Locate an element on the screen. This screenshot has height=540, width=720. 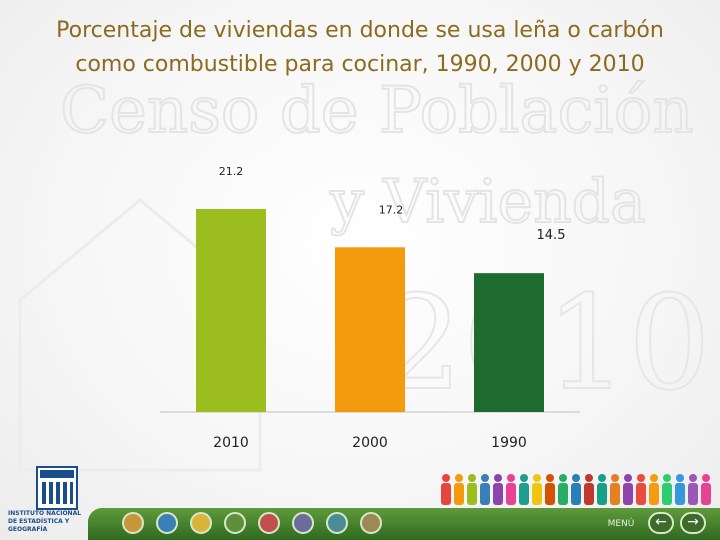
inegi-logo-line2: DE ESTADÍSTICA Y GEOGRAFÍA is located at coordinates (39, 525).